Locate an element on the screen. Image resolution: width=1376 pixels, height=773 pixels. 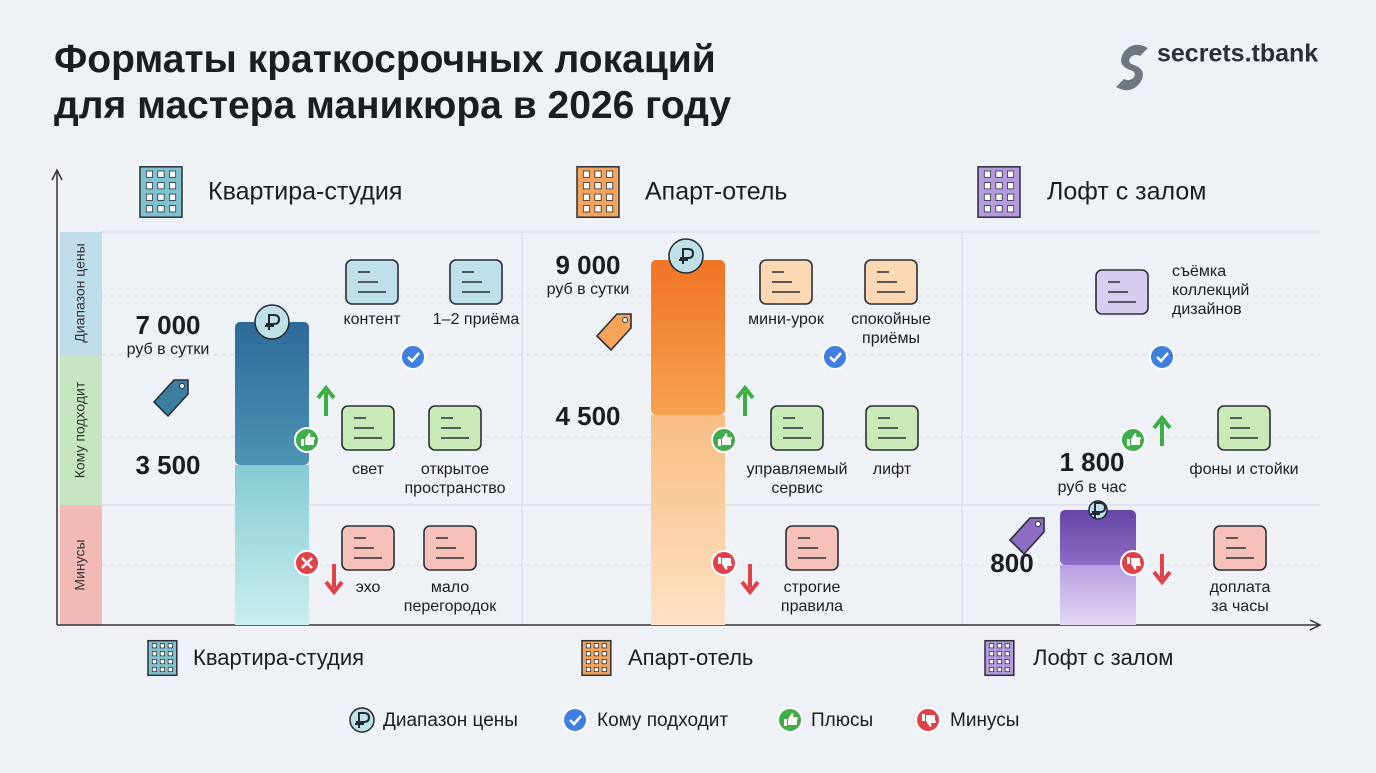
pros-label: фоны и стойки is located at coordinates (1243, 469).